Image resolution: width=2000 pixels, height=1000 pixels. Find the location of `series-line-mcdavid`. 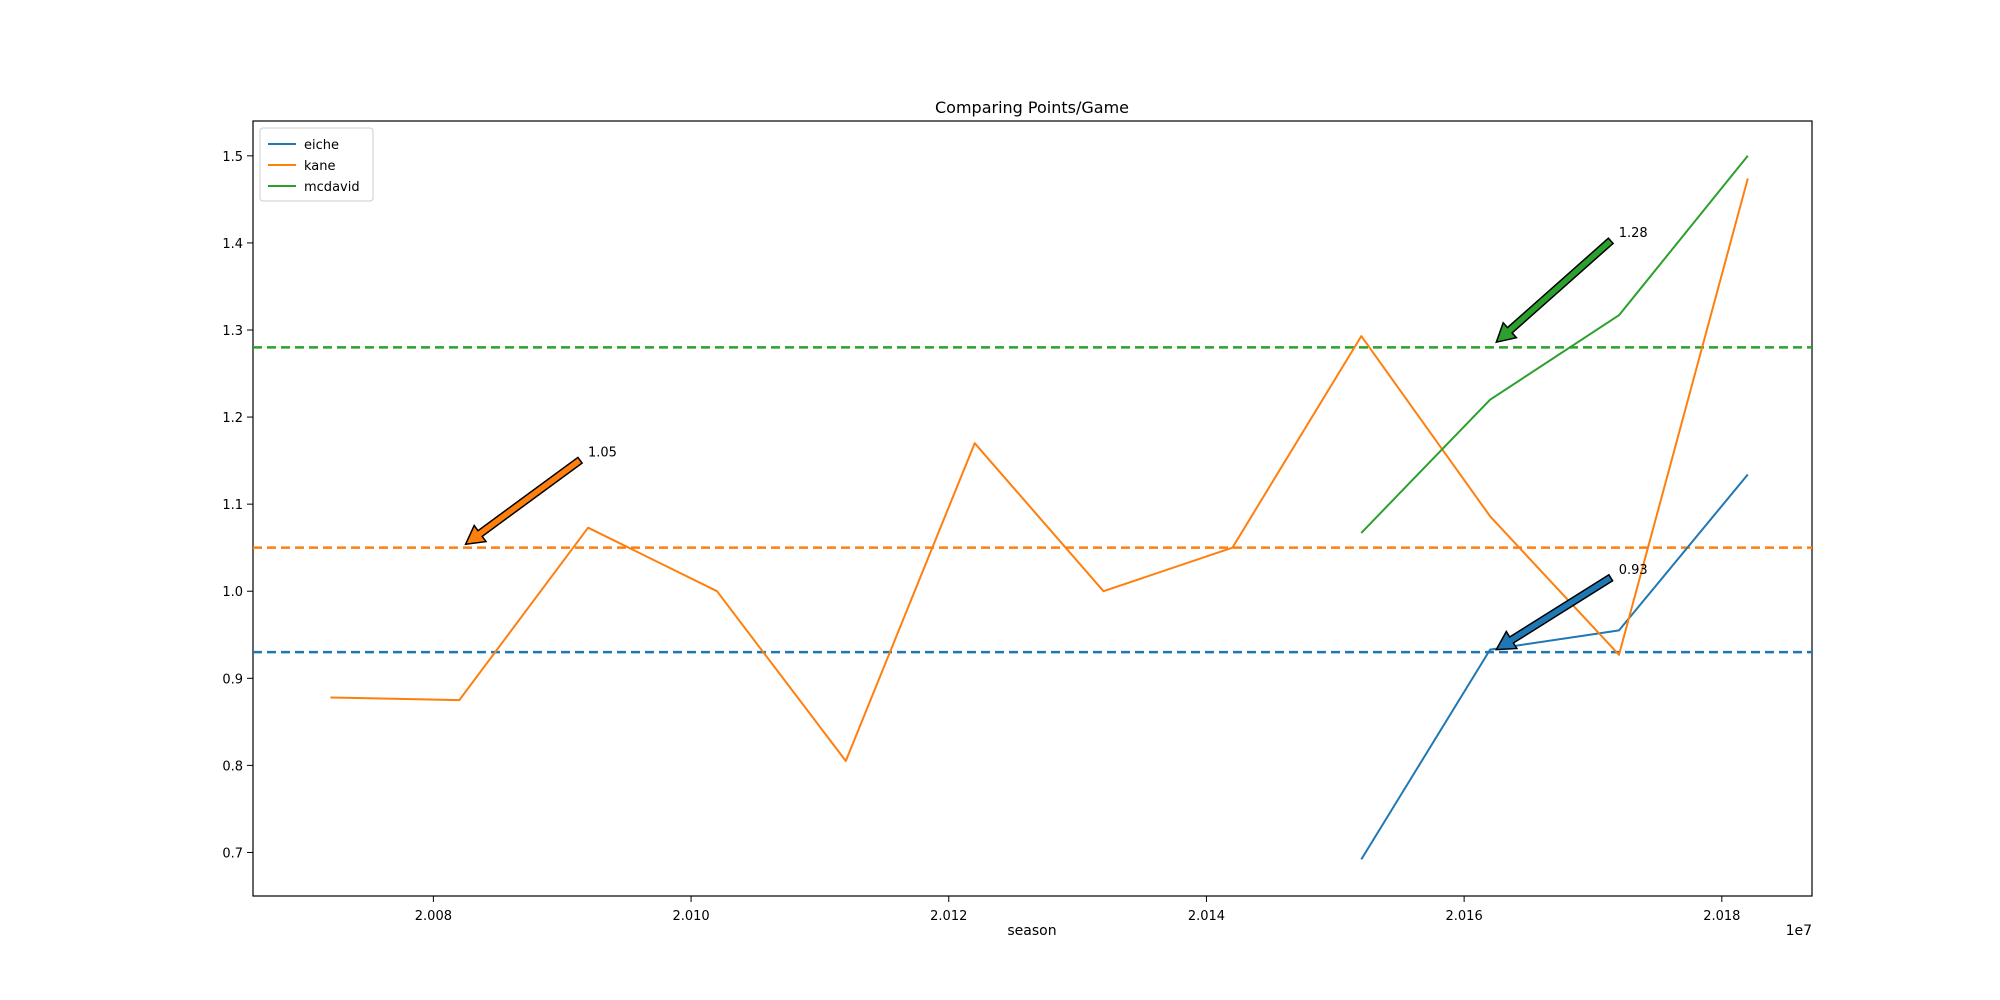

series-line-mcdavid is located at coordinates (1554, 344).